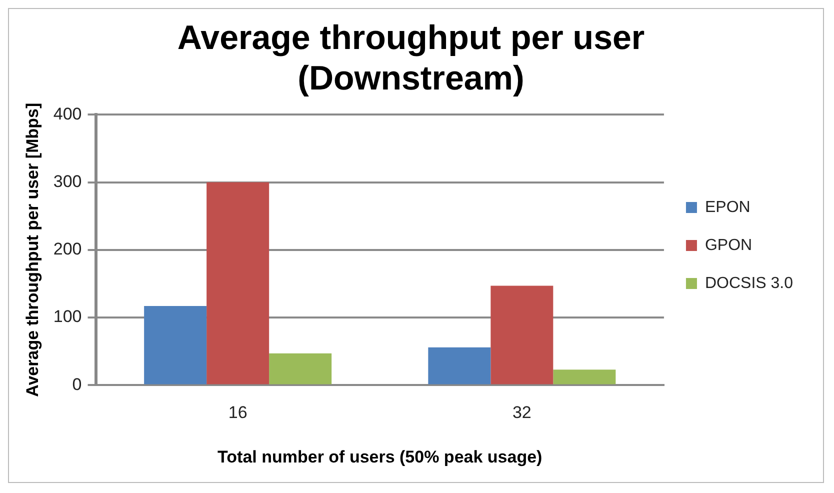  What do you see at coordinates (67, 249) in the screenshot?
I see `y-tick-label: 200` at bounding box center [67, 249].